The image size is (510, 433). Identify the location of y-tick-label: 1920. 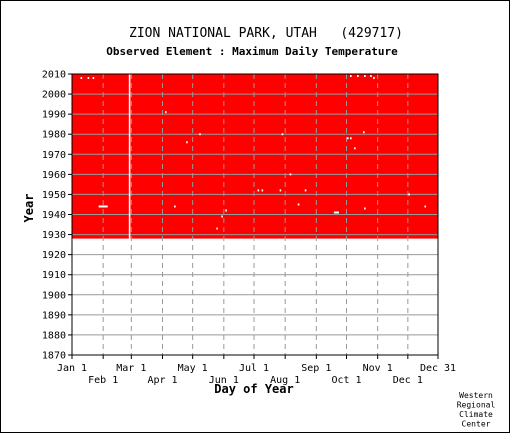
(54, 255).